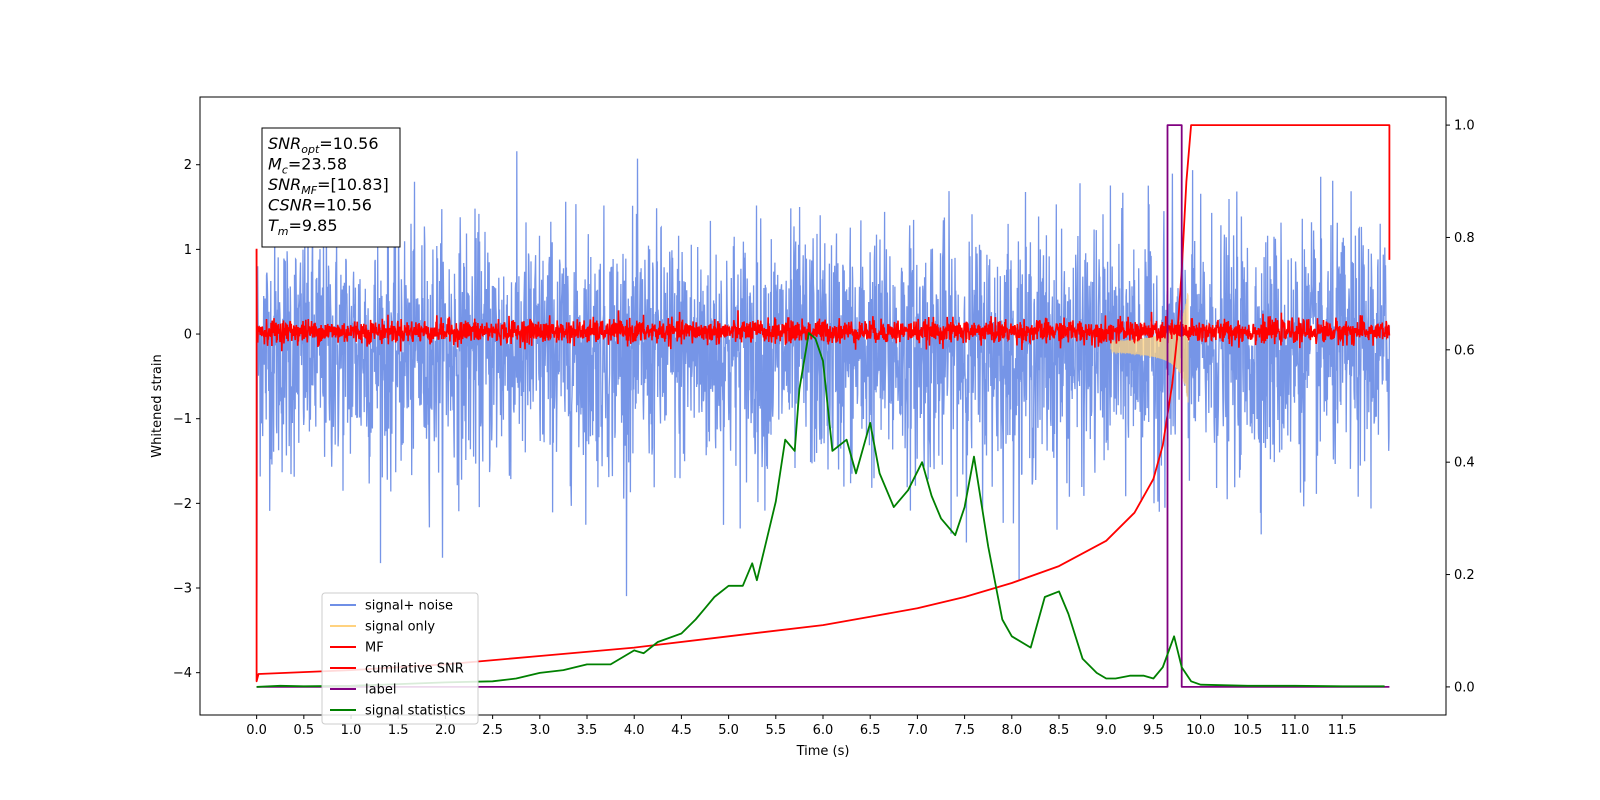  Describe the element at coordinates (1200, 730) in the screenshot. I see `x-tick-label: 10.0` at that location.